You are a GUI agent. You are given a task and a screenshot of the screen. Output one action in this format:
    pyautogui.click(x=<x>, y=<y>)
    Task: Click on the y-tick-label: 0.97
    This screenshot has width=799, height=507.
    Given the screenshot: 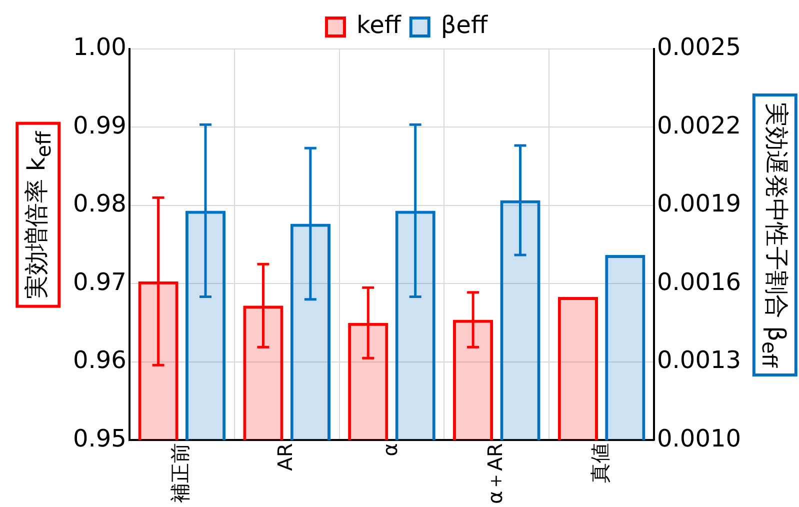 What is the action you would take?
    pyautogui.click(x=99, y=282)
    